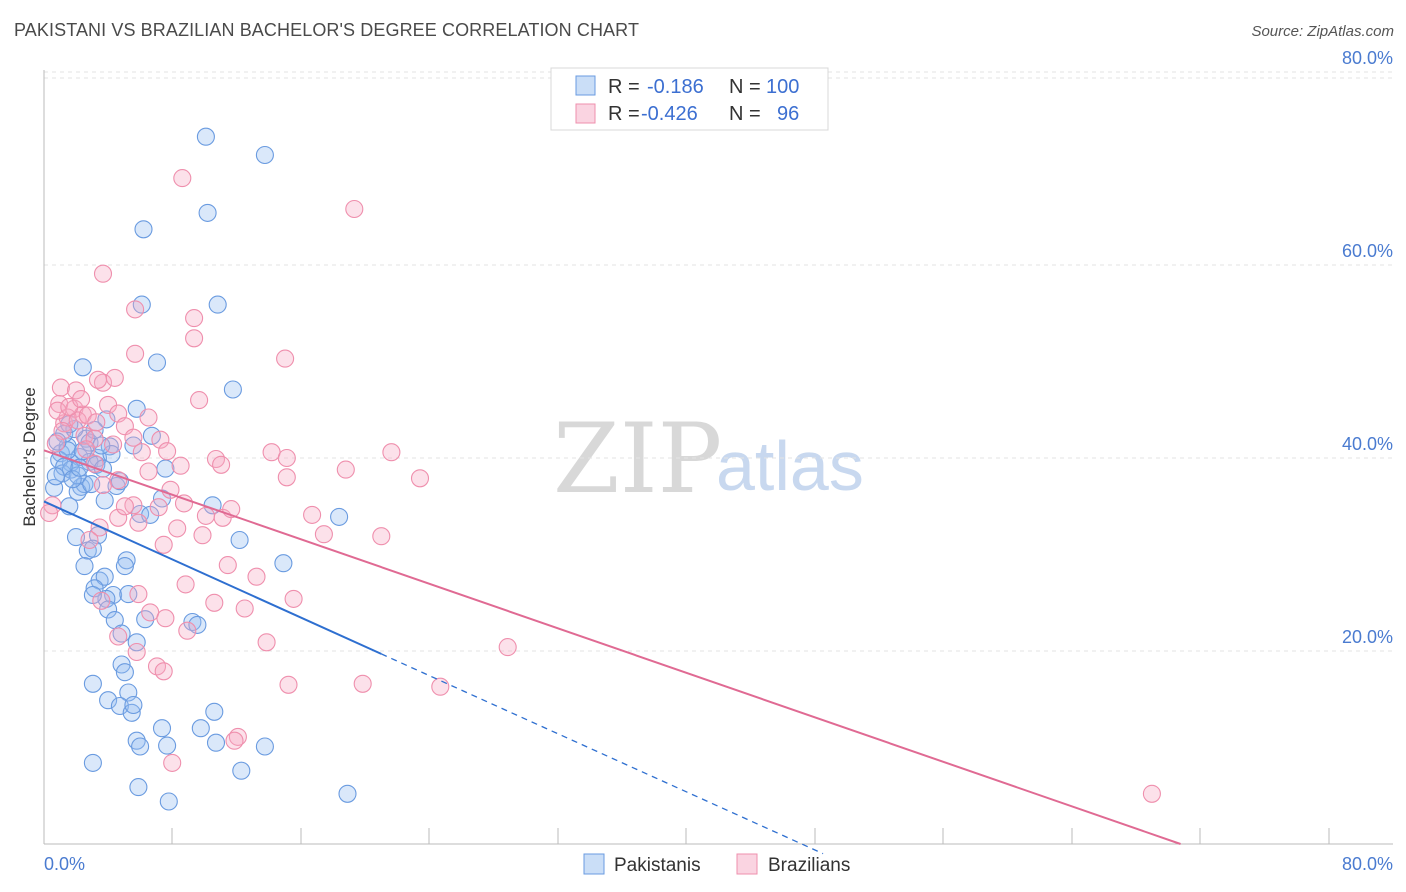 This screenshot has width=1406, height=892. I want to click on y-tick-label: 40.0%, so click(1367, 444).